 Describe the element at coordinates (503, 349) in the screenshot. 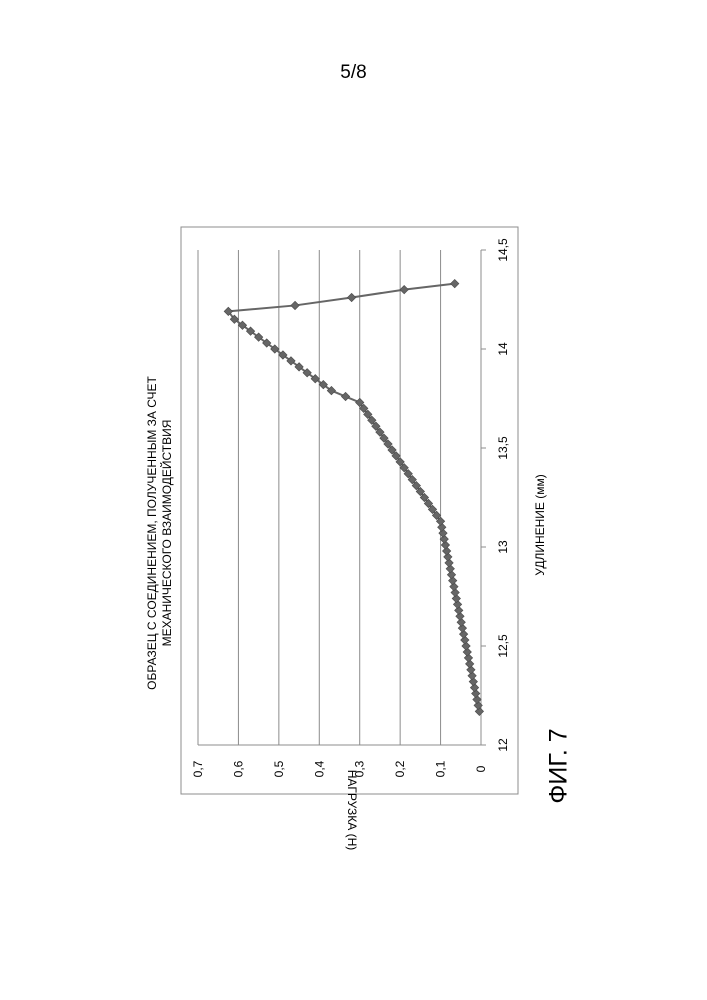

I see `x-tick-label: 14` at that location.